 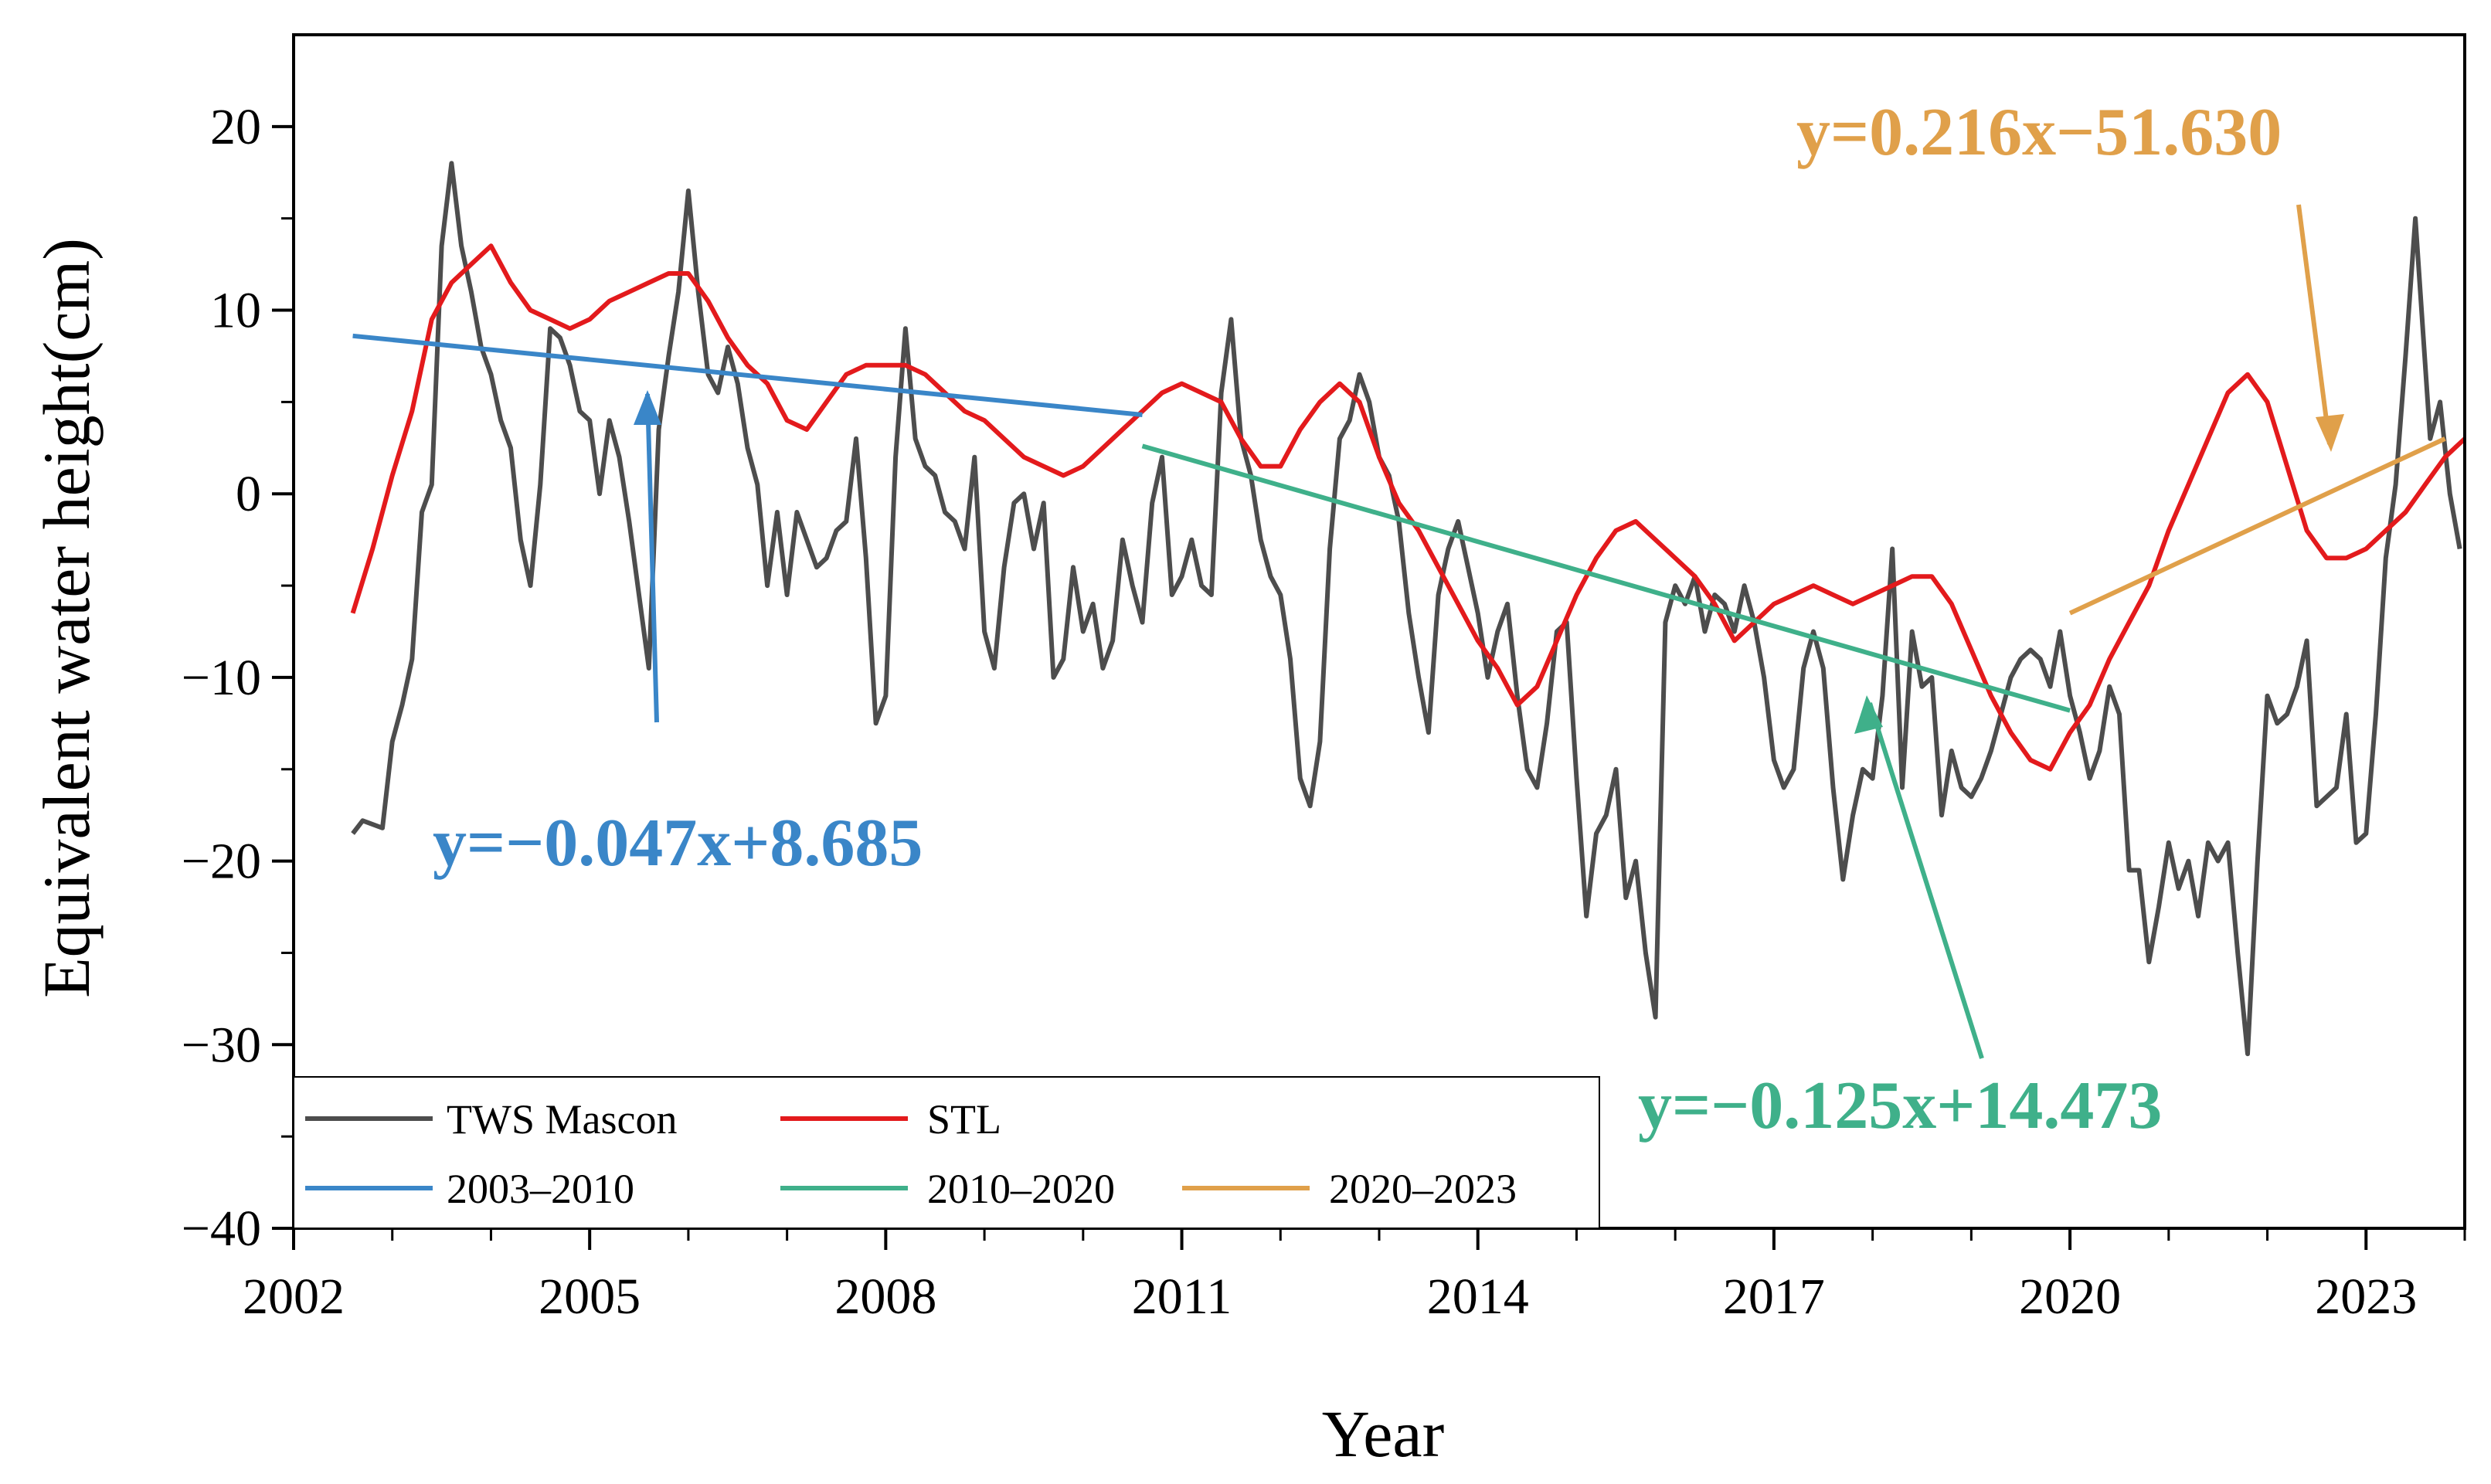 I want to click on annotation-arrow-2010-2020, so click(x=1925, y=881).